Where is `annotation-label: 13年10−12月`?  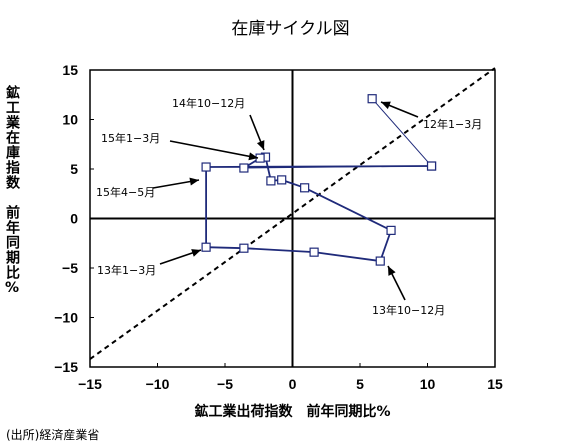
annotation-label: 13年10−12月 is located at coordinates (408, 310).